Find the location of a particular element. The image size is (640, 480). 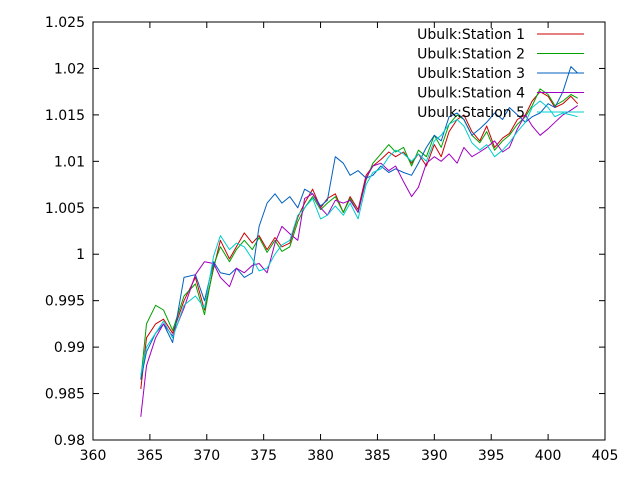

x-tick-label: 370 is located at coordinates (206, 456).